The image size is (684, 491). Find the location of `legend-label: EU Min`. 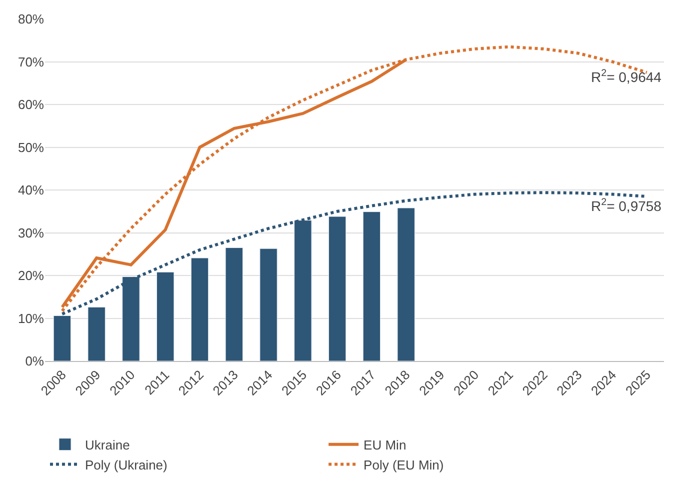

legend-label: EU Min is located at coordinates (385, 444).